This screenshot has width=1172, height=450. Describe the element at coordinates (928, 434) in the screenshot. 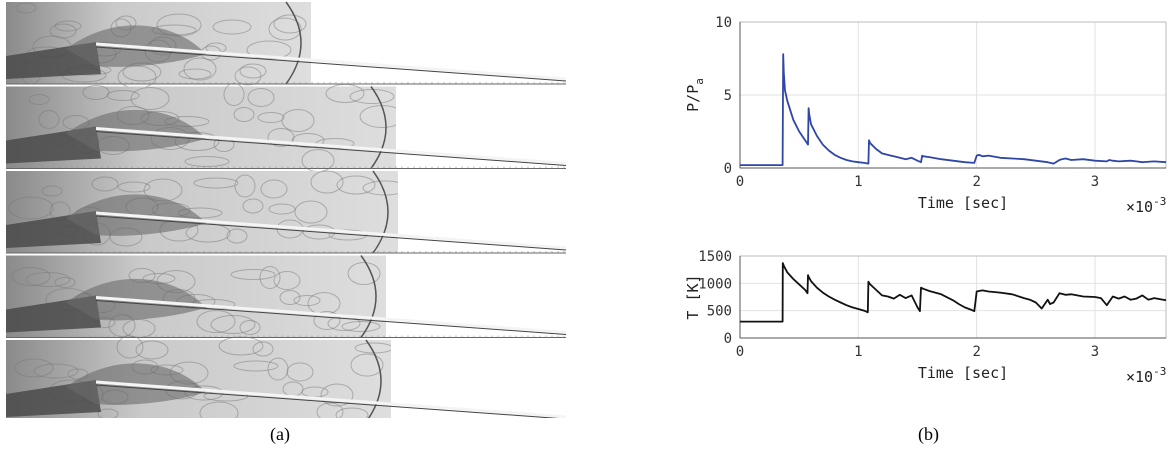

I see `panel-b-caption: (b)` at that location.